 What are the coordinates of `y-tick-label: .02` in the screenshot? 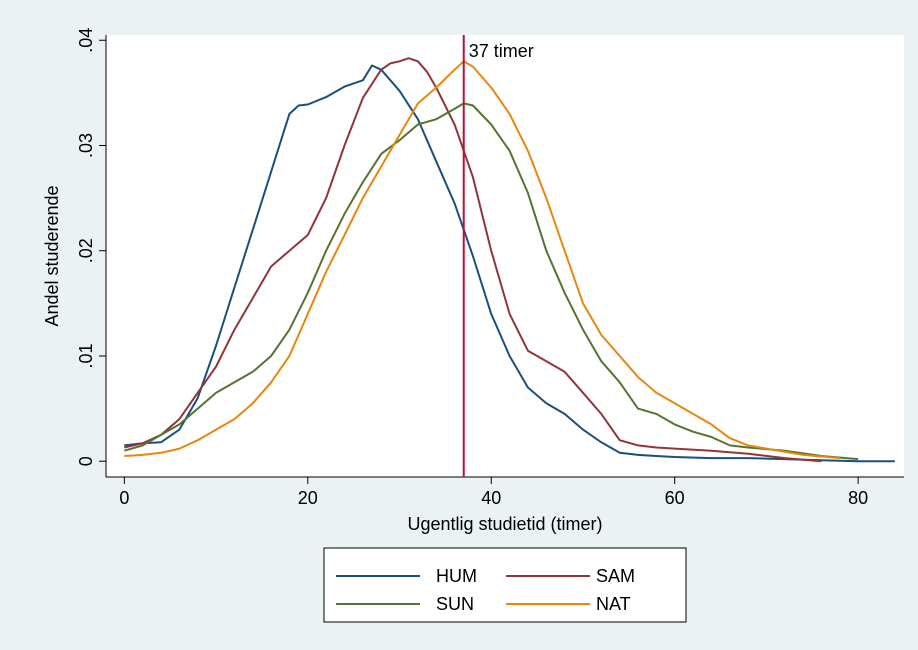 It's located at (86, 250).